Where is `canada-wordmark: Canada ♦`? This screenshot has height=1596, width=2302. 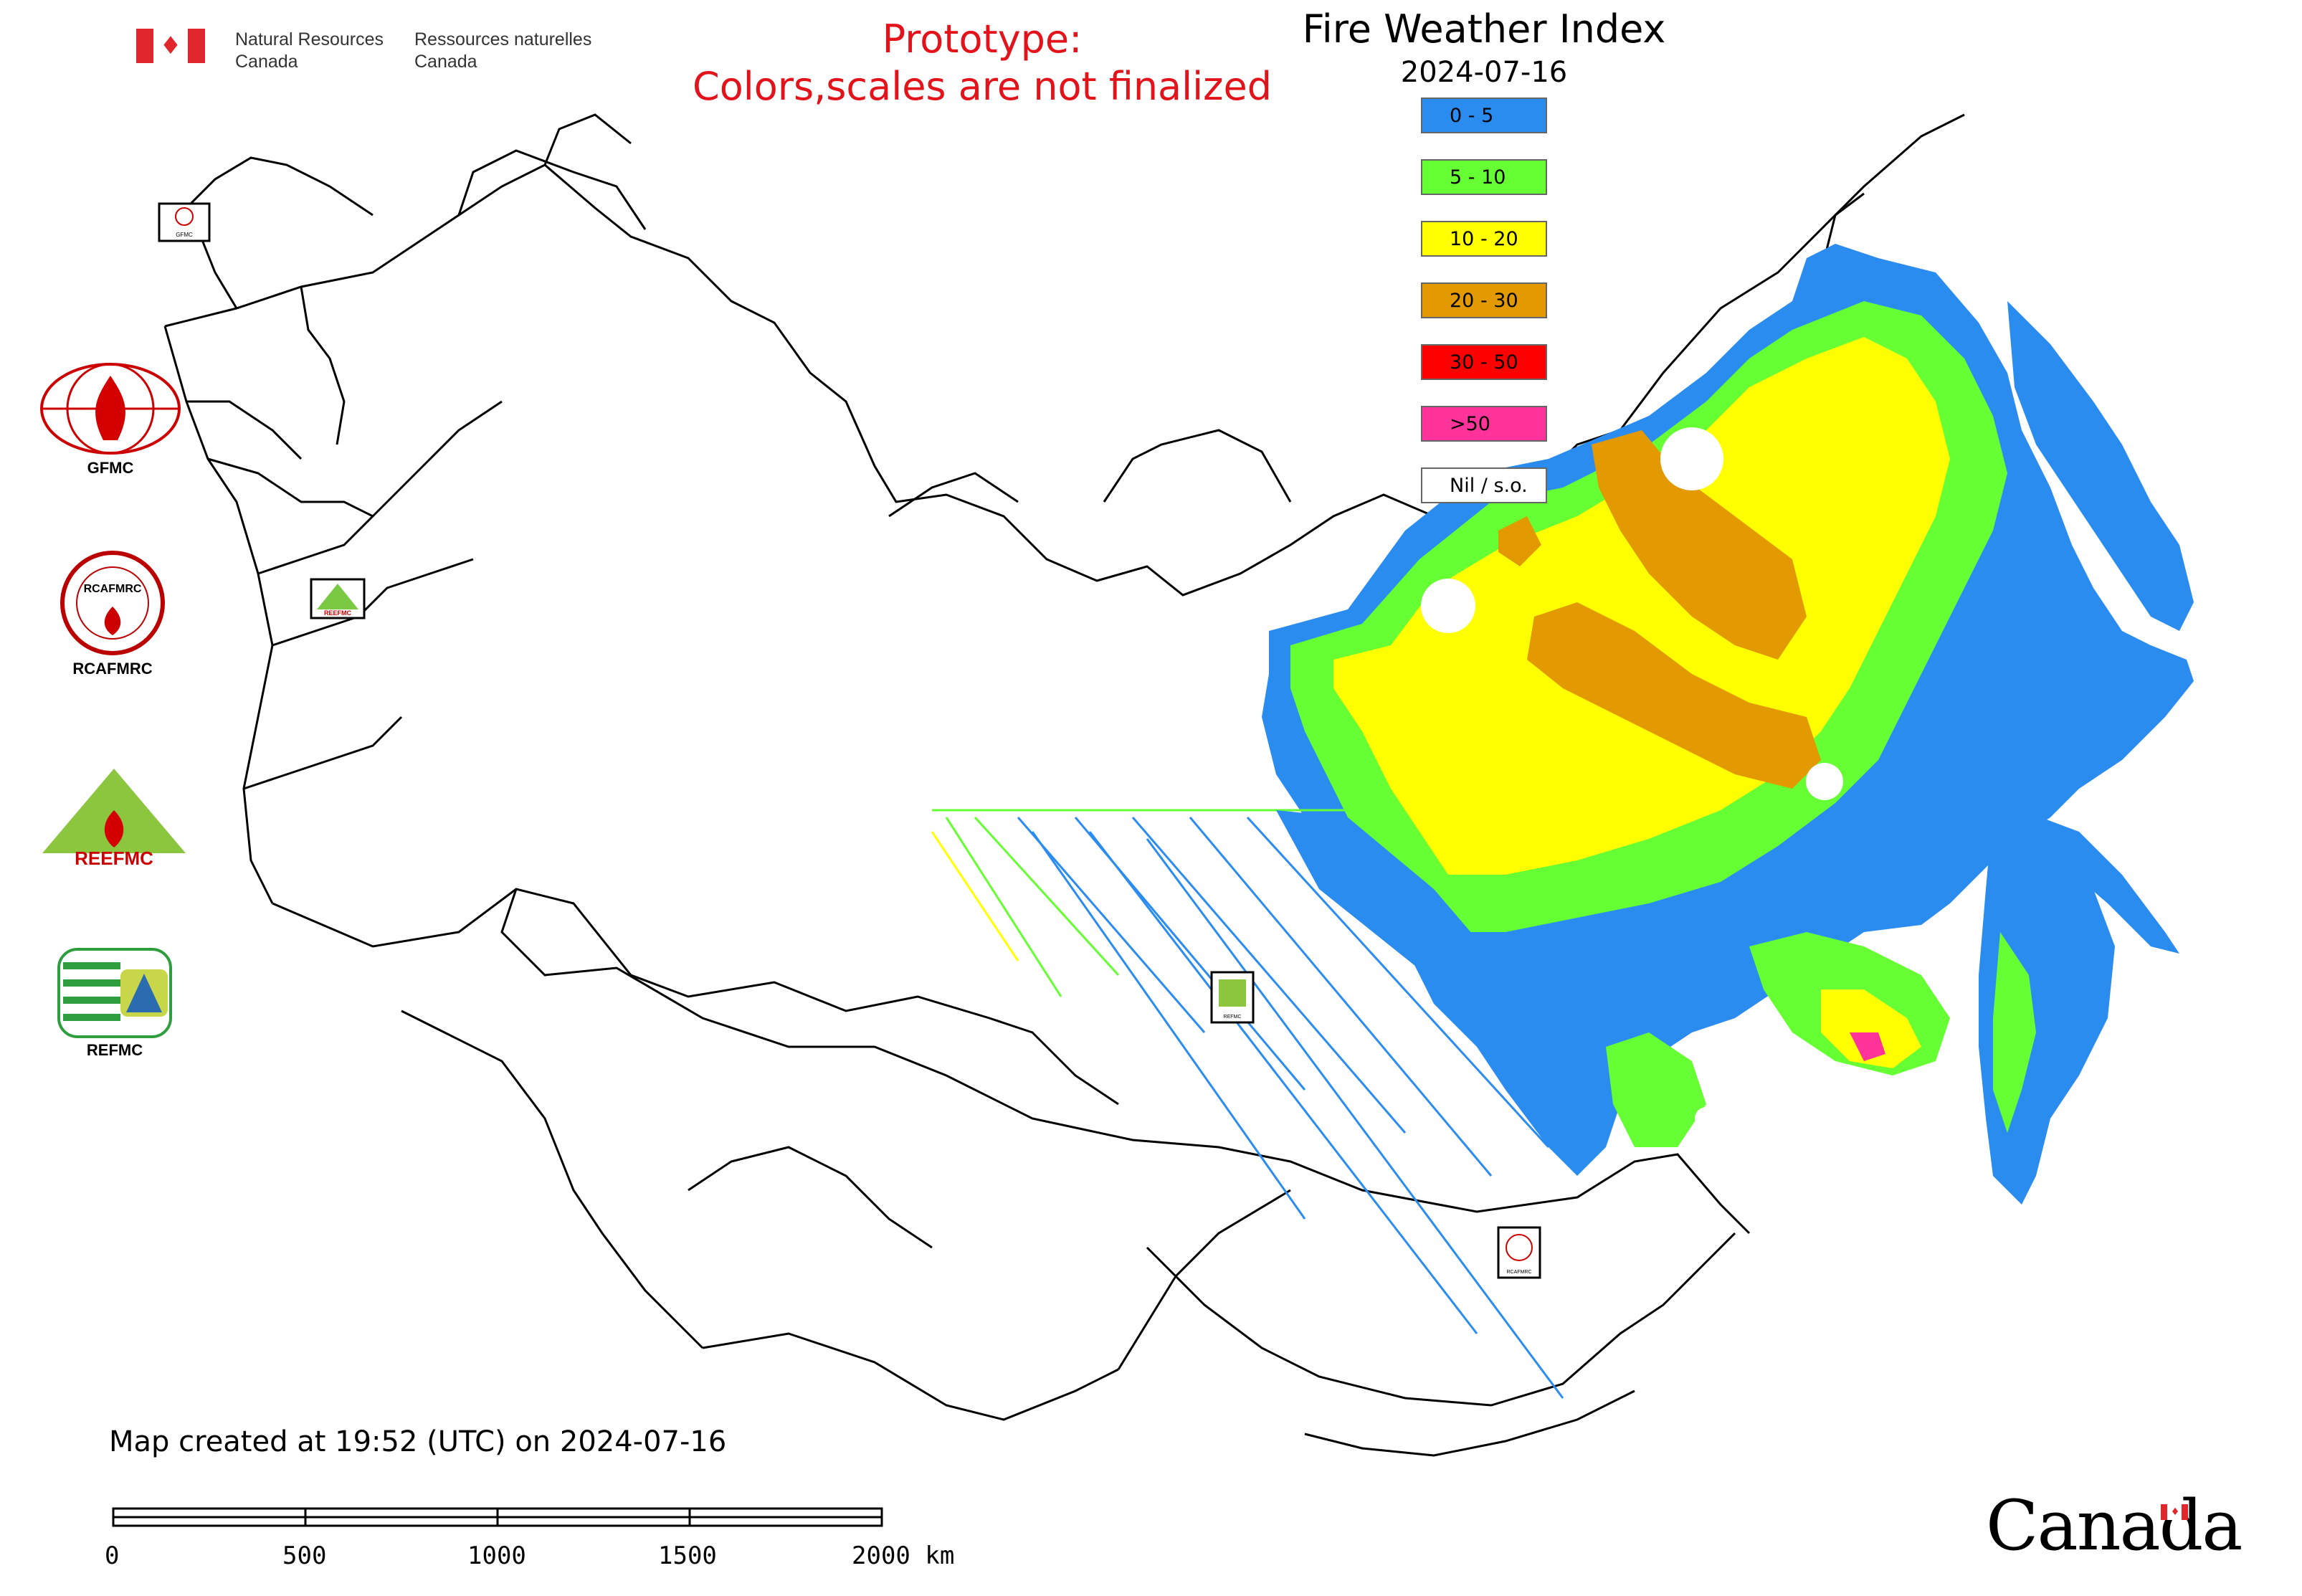 canada-wordmark: Canada ♦ is located at coordinates (2114, 1526).